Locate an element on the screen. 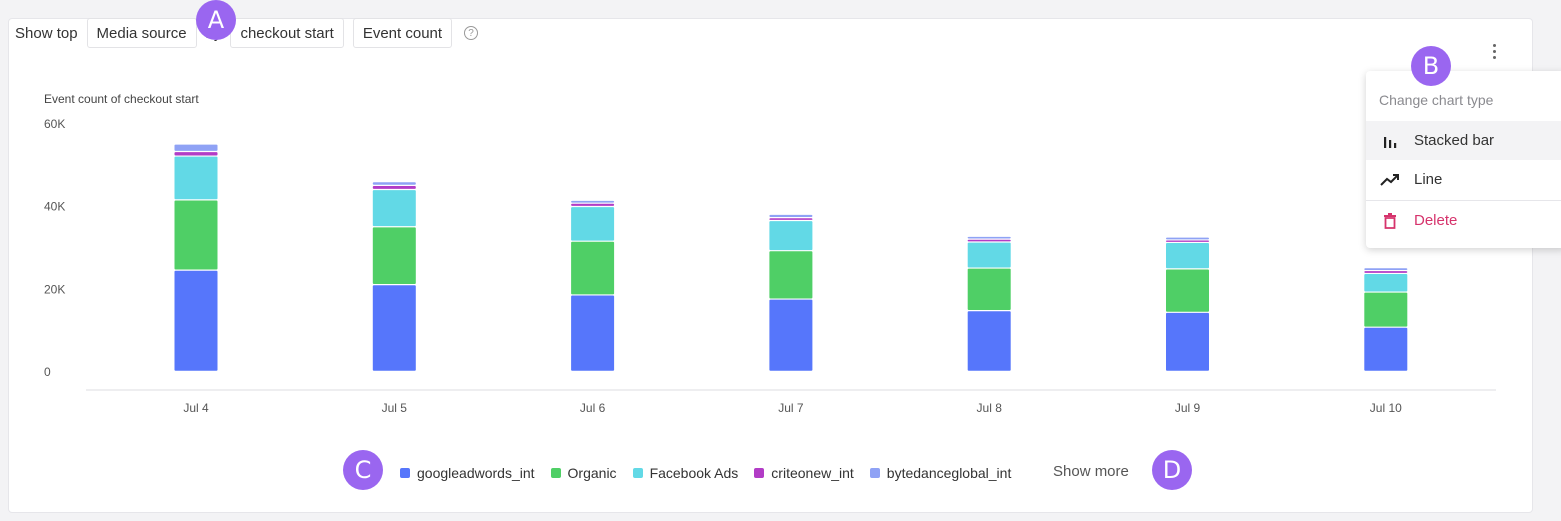  metric-select: Event count is located at coordinates (402, 33).